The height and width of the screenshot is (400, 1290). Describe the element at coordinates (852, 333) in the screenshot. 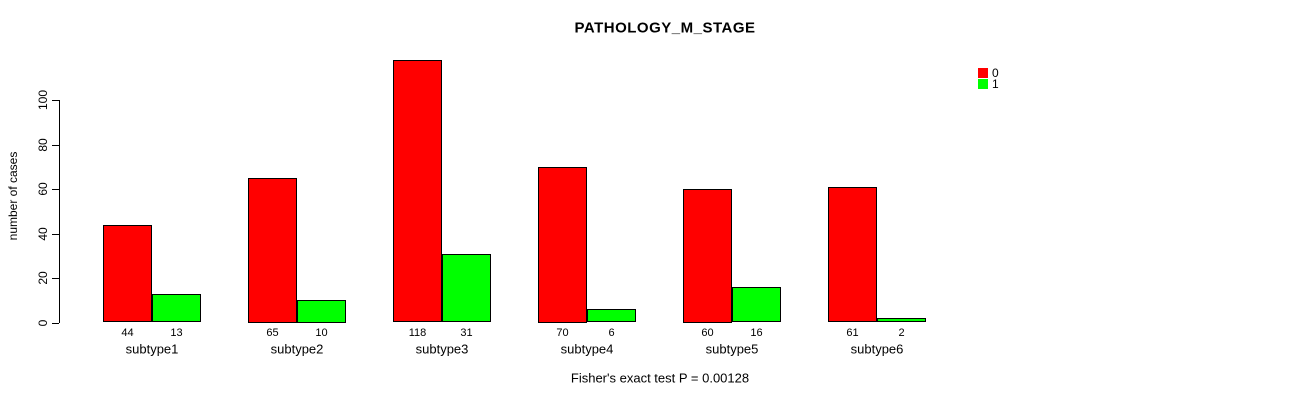

I see `bar-count-label: 61` at that location.